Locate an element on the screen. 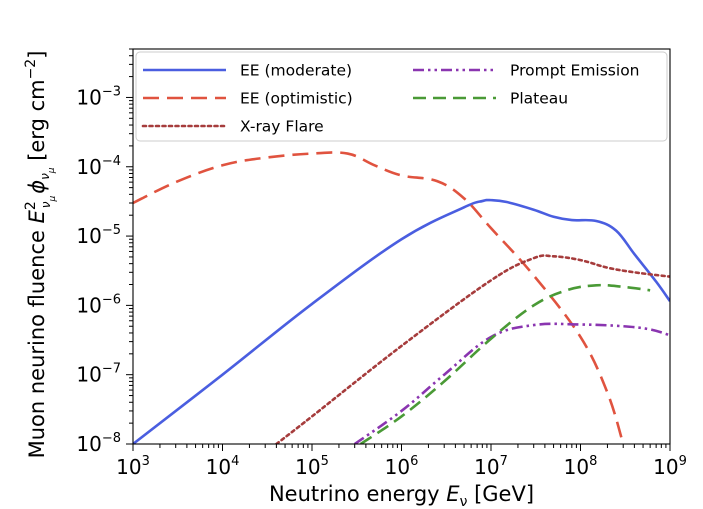 Image resolution: width=703 pixels, height=509 pixels. y-axis-label: Muon neurino fluence E2νμϕνμ [erg cm−2] is located at coordinates (40, 255).